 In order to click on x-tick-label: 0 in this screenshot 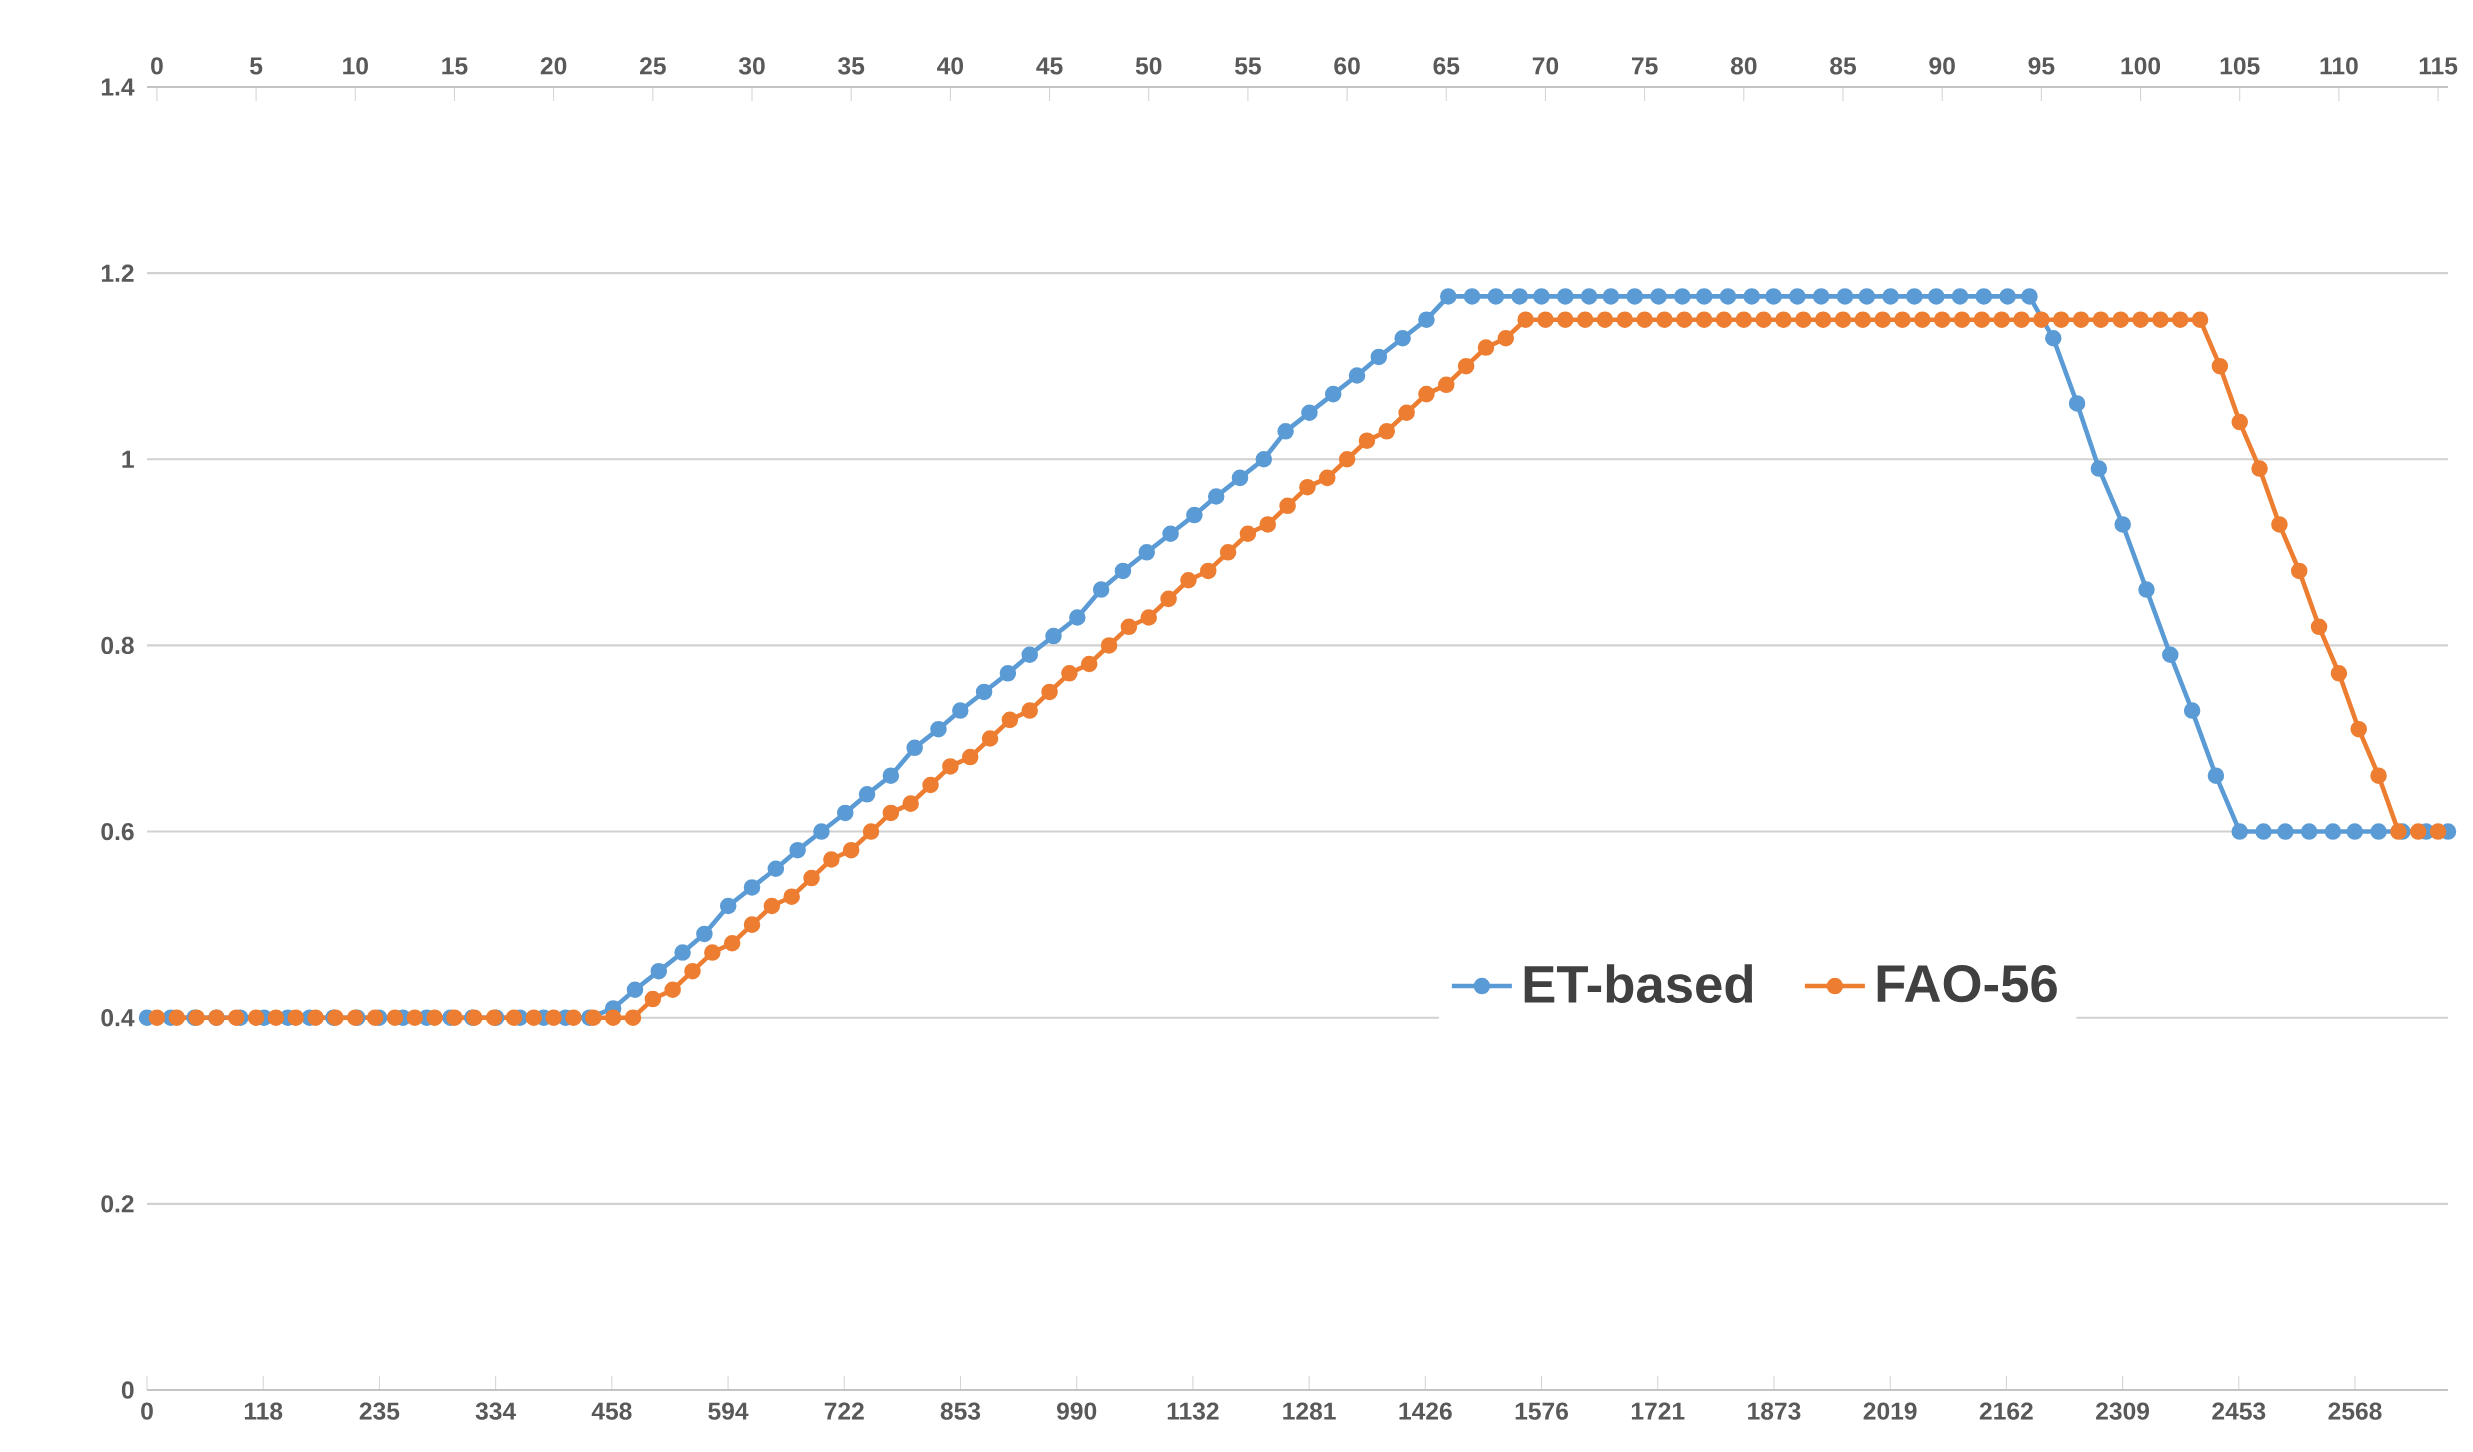, I will do `click(147, 1411)`.